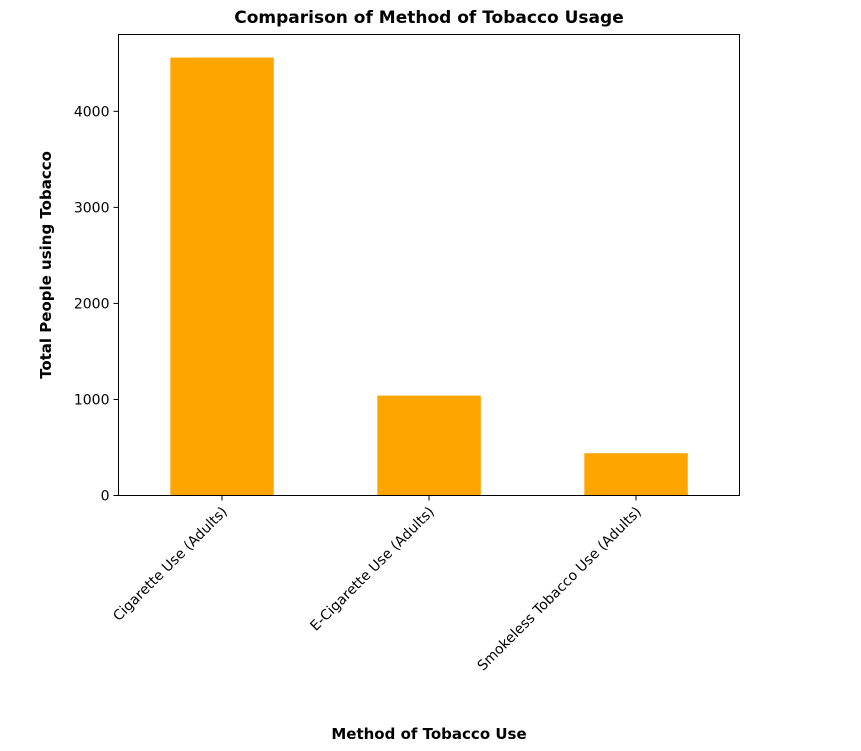 This screenshot has width=861, height=751. Describe the element at coordinates (92, 112) in the screenshot. I see `y-tick-label-4: 4000` at that location.